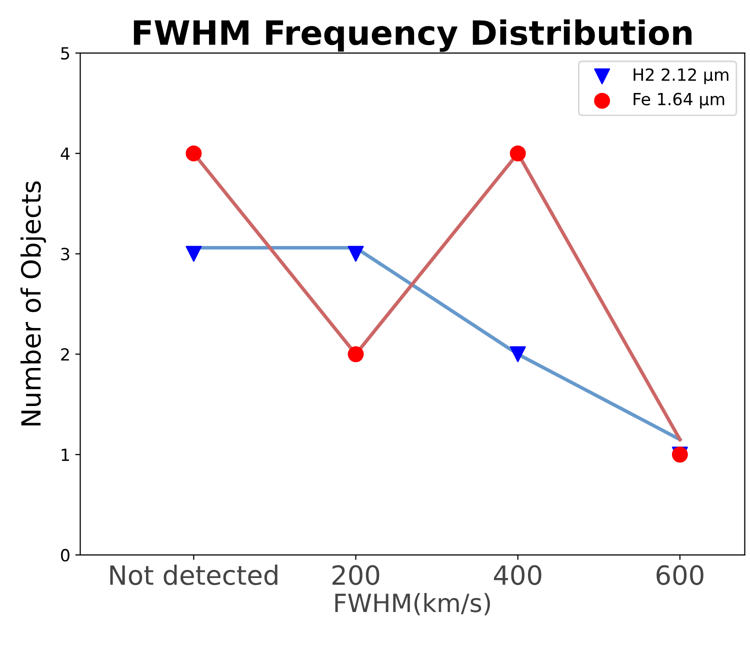 Image resolution: width=750 pixels, height=663 pixels. What do you see at coordinates (33, 303) in the screenshot?
I see `y-axis-title: Number of Objects` at bounding box center [33, 303].